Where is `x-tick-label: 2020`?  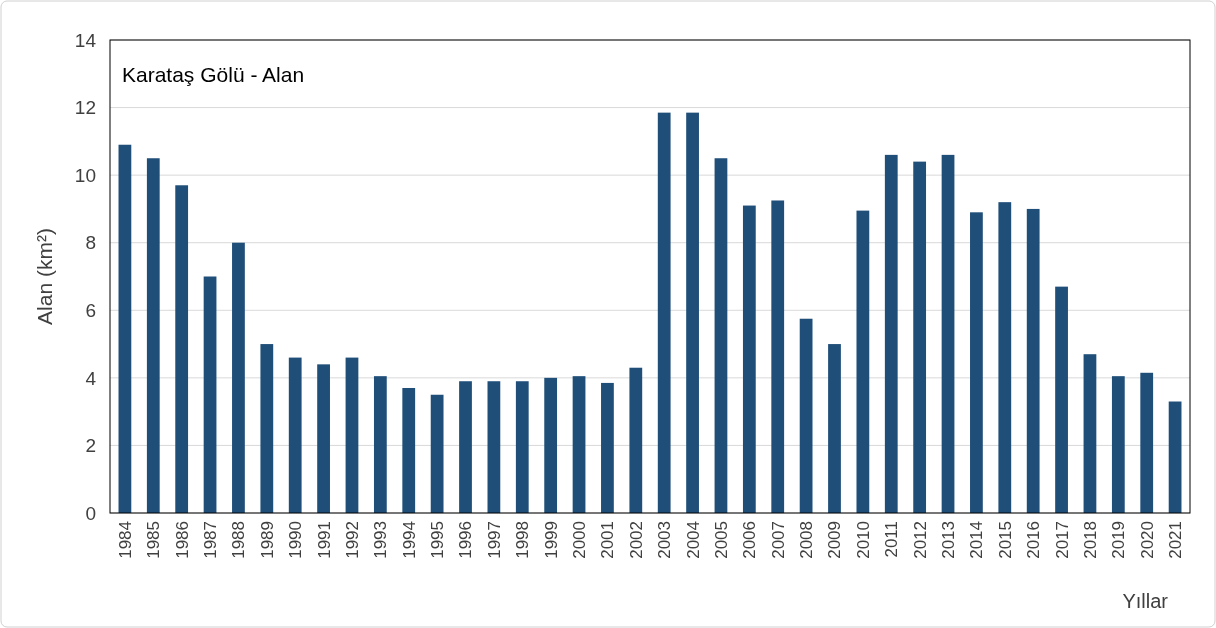
x-tick-label: 2020 is located at coordinates (1147, 540).